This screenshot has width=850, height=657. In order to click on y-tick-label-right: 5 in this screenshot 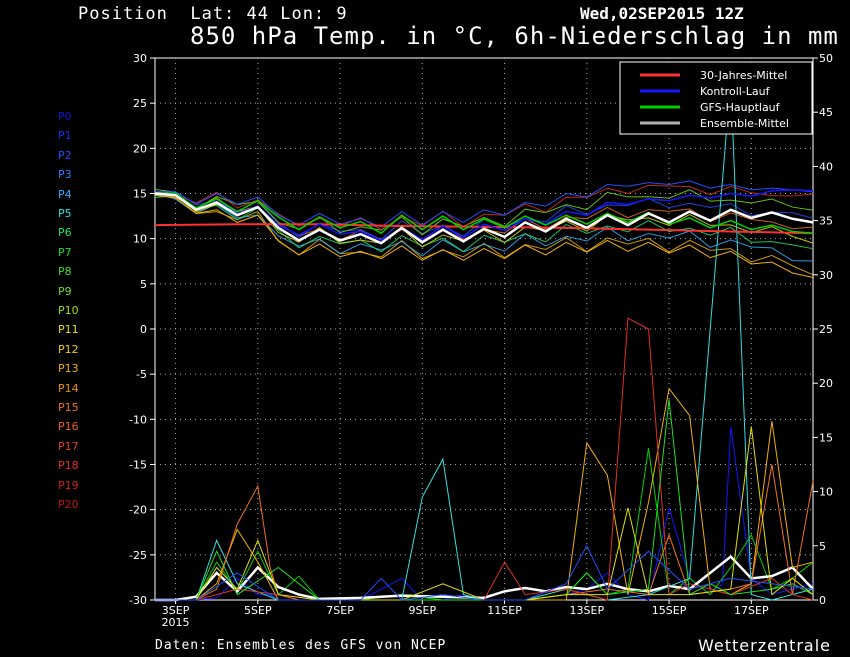, I will do `click(822, 546)`.